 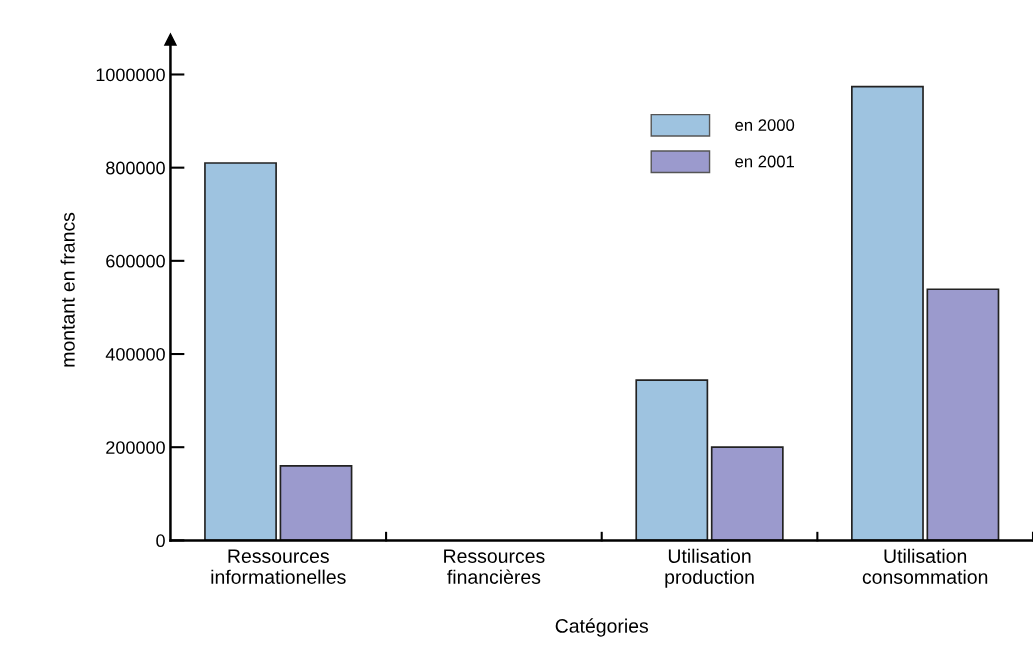 I want to click on x-tick-label: Utilisation production, so click(x=709, y=568).